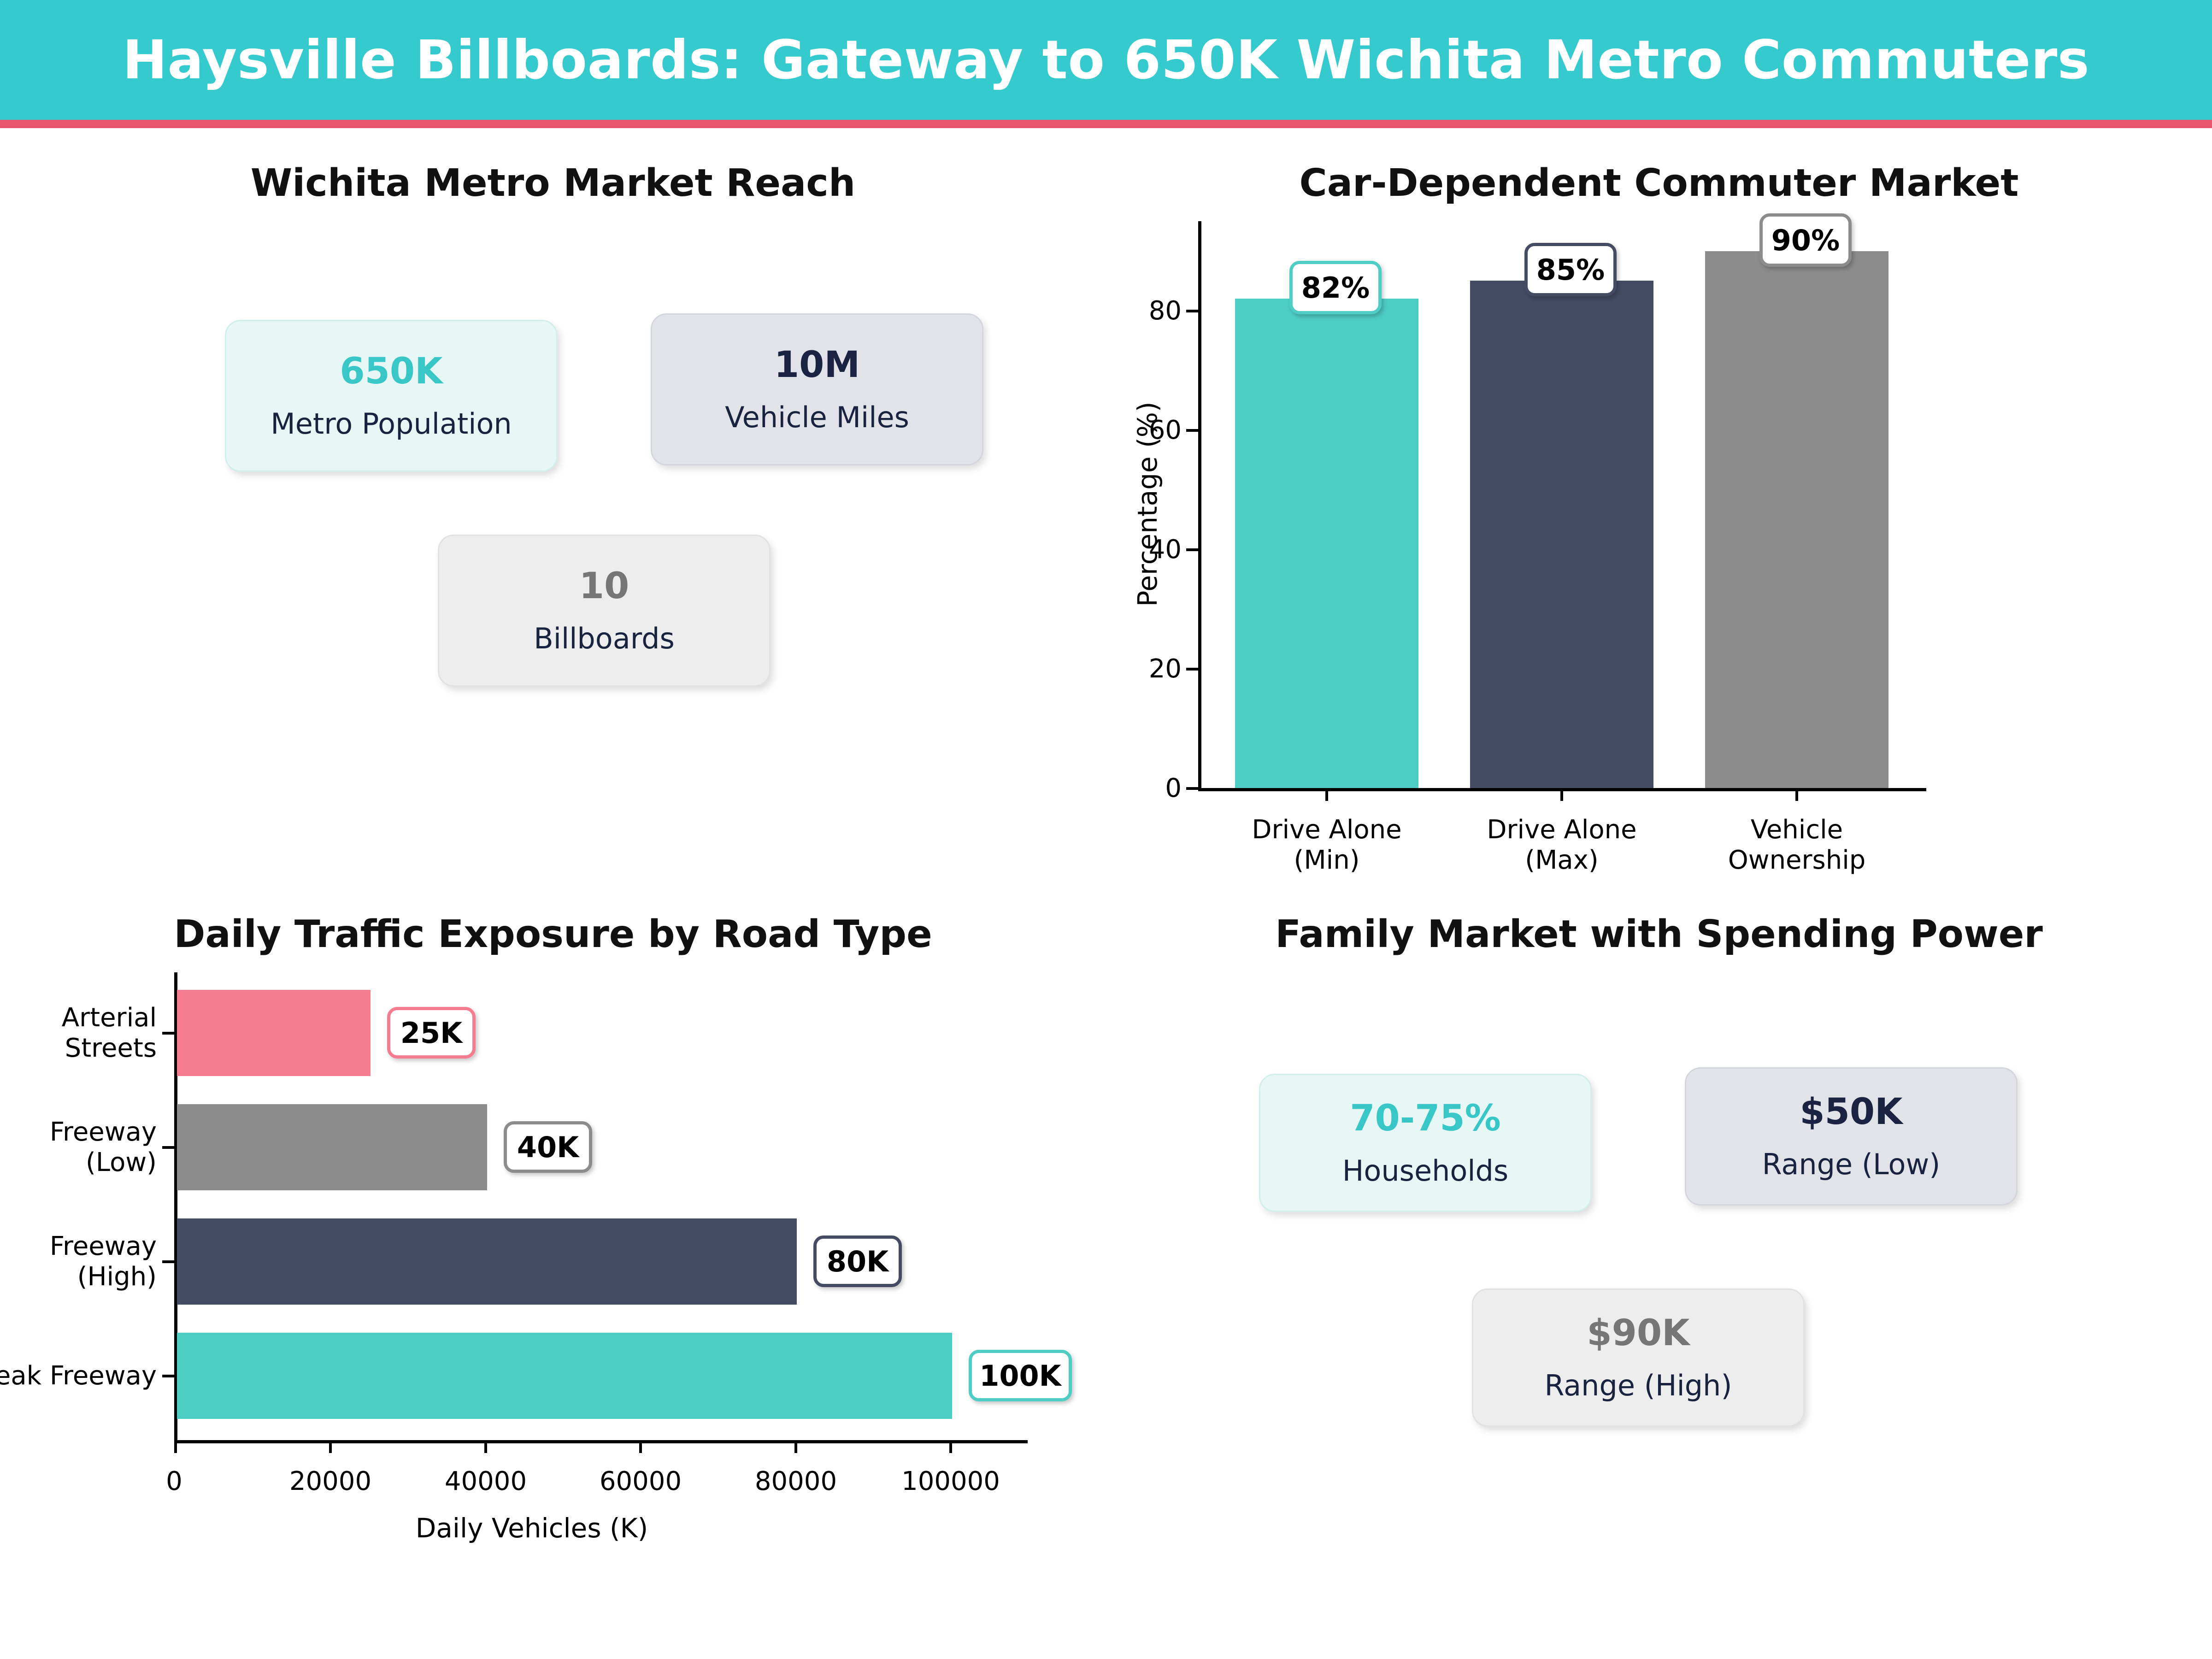 Image resolution: width=2212 pixels, height=1659 pixels. Describe the element at coordinates (548, 1147) in the screenshot. I see `bar-data-label: 40K` at that location.